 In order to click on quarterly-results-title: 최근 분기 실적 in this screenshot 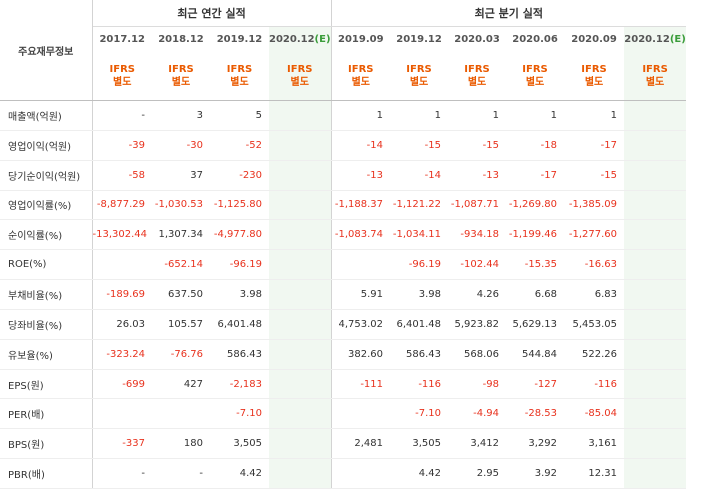, I will do `click(509, 13)`.